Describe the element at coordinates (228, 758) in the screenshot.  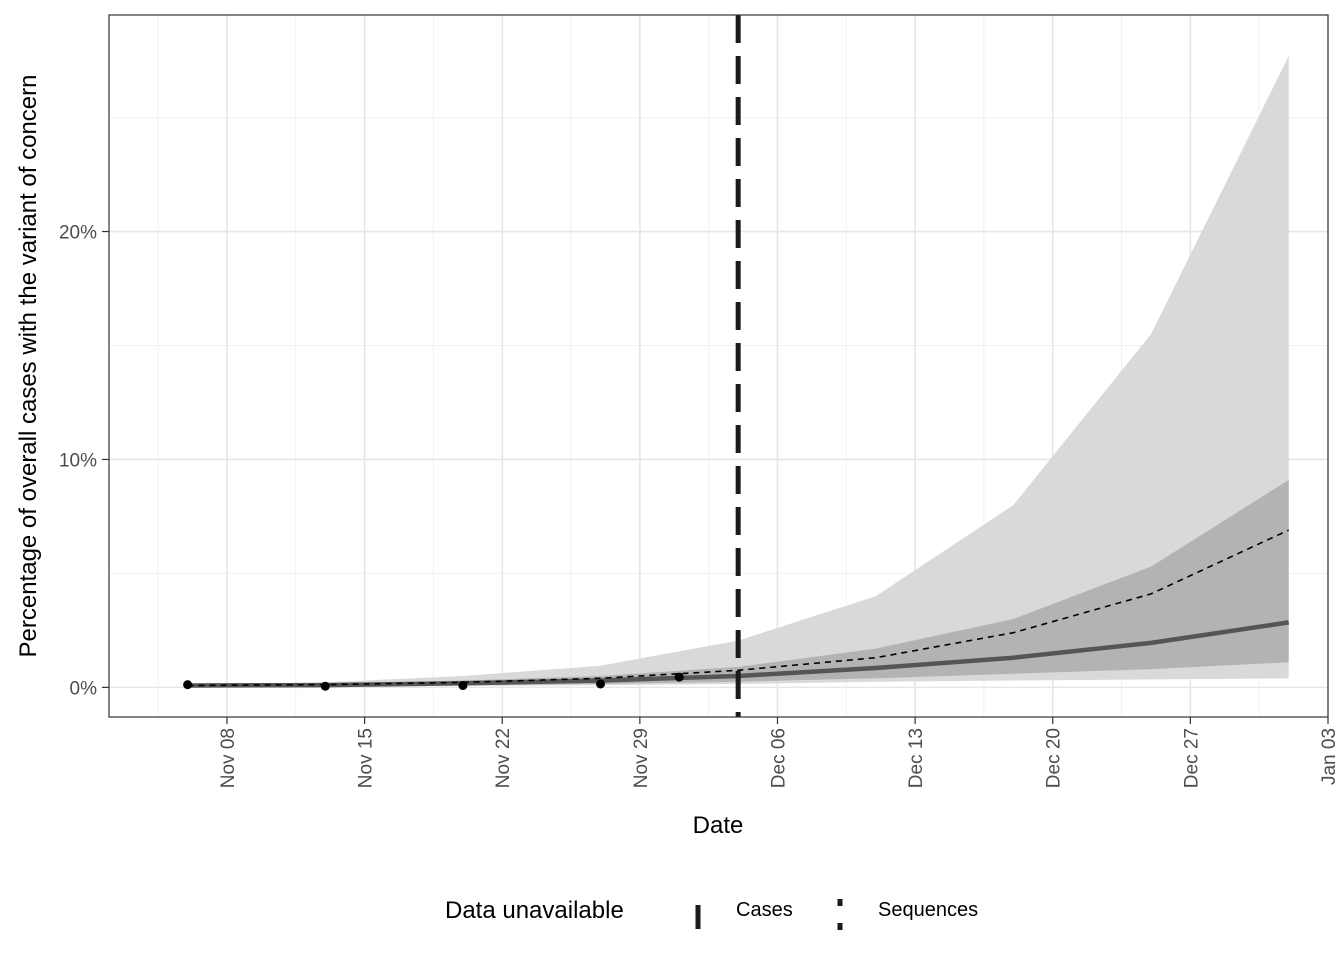
I see `x-tick-label: Nov 08` at that location.